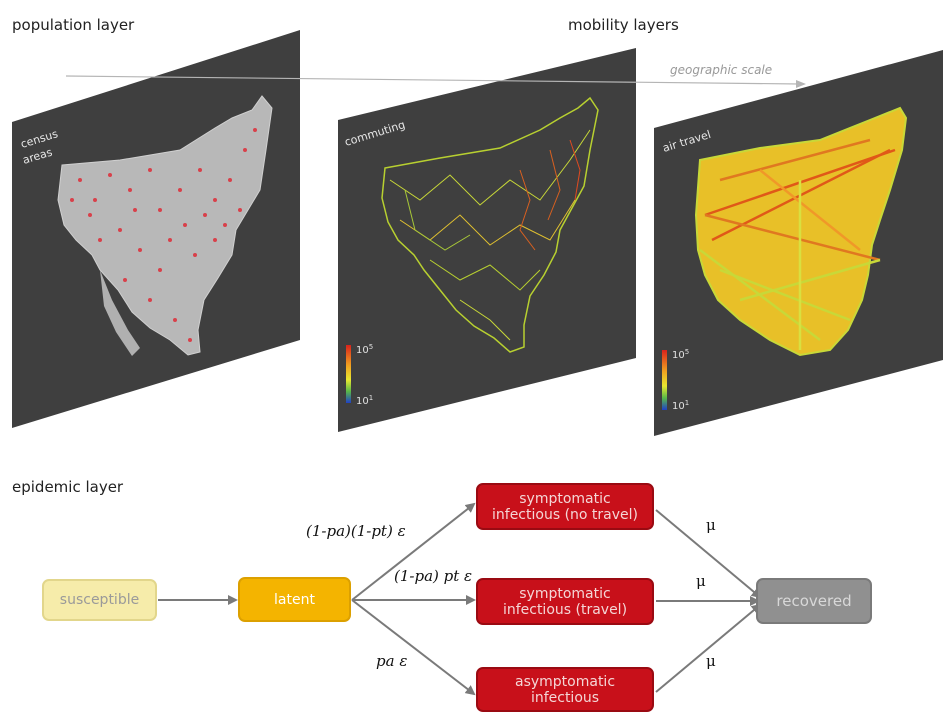  I want to click on commuting-colorbar-bottom: 101, so click(364, 400).